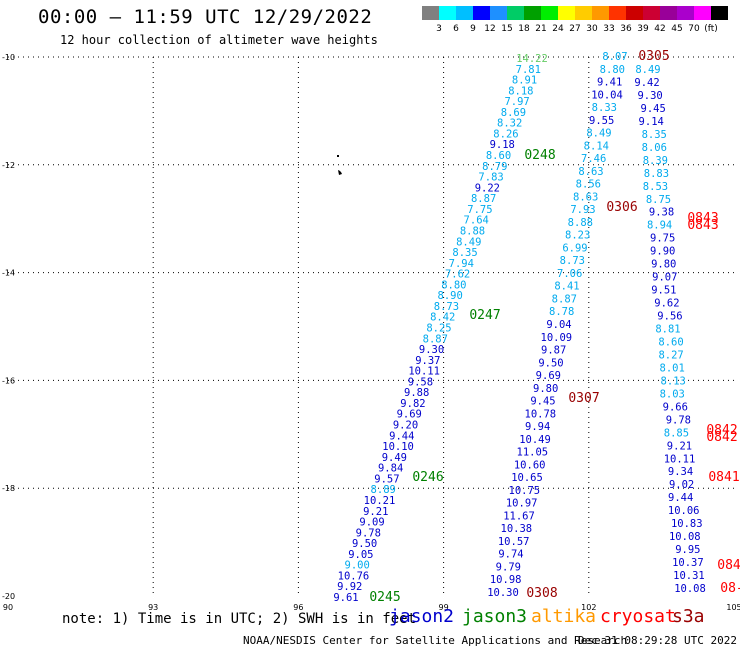 The width and height of the screenshot is (740, 650). I want to click on wave-height-value: 8.56, so click(588, 185).